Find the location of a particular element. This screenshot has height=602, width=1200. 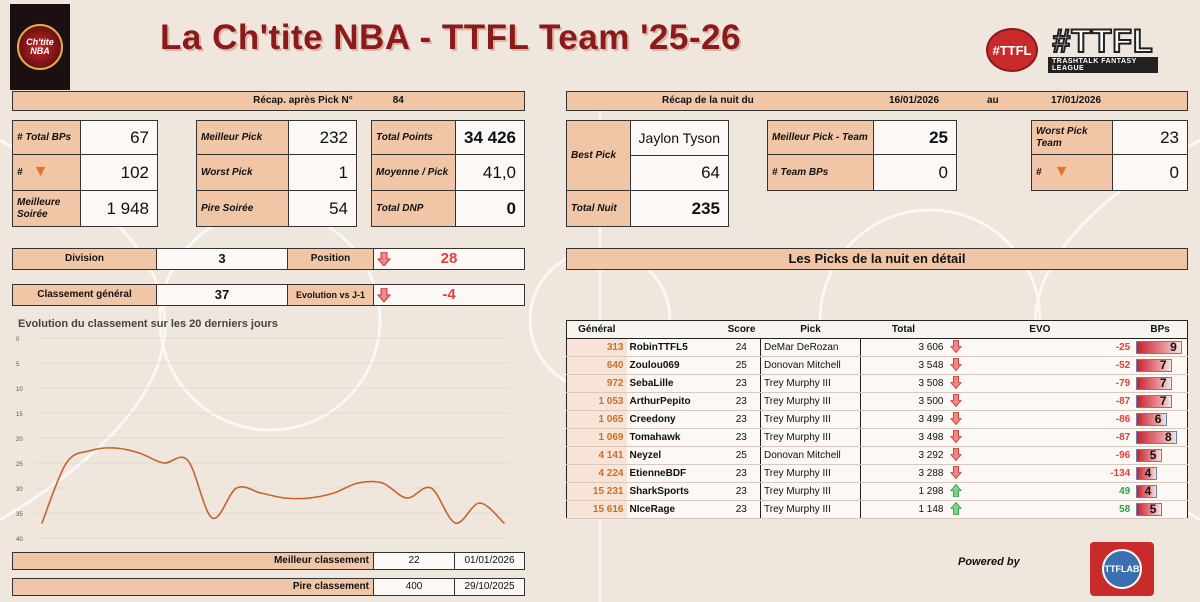

row-general: 313 is located at coordinates (596, 347).